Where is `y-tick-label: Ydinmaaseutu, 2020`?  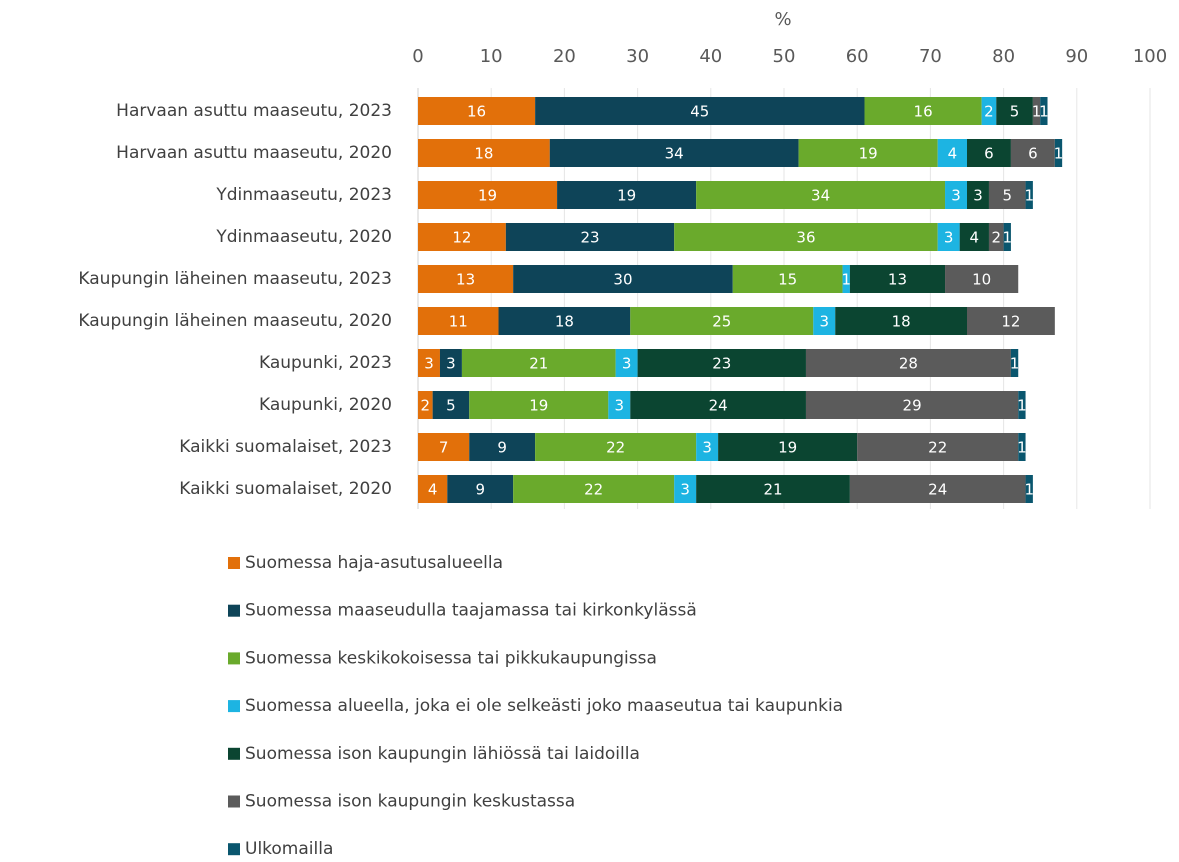 y-tick-label: Ydinmaaseutu, 2020 is located at coordinates (303, 237).